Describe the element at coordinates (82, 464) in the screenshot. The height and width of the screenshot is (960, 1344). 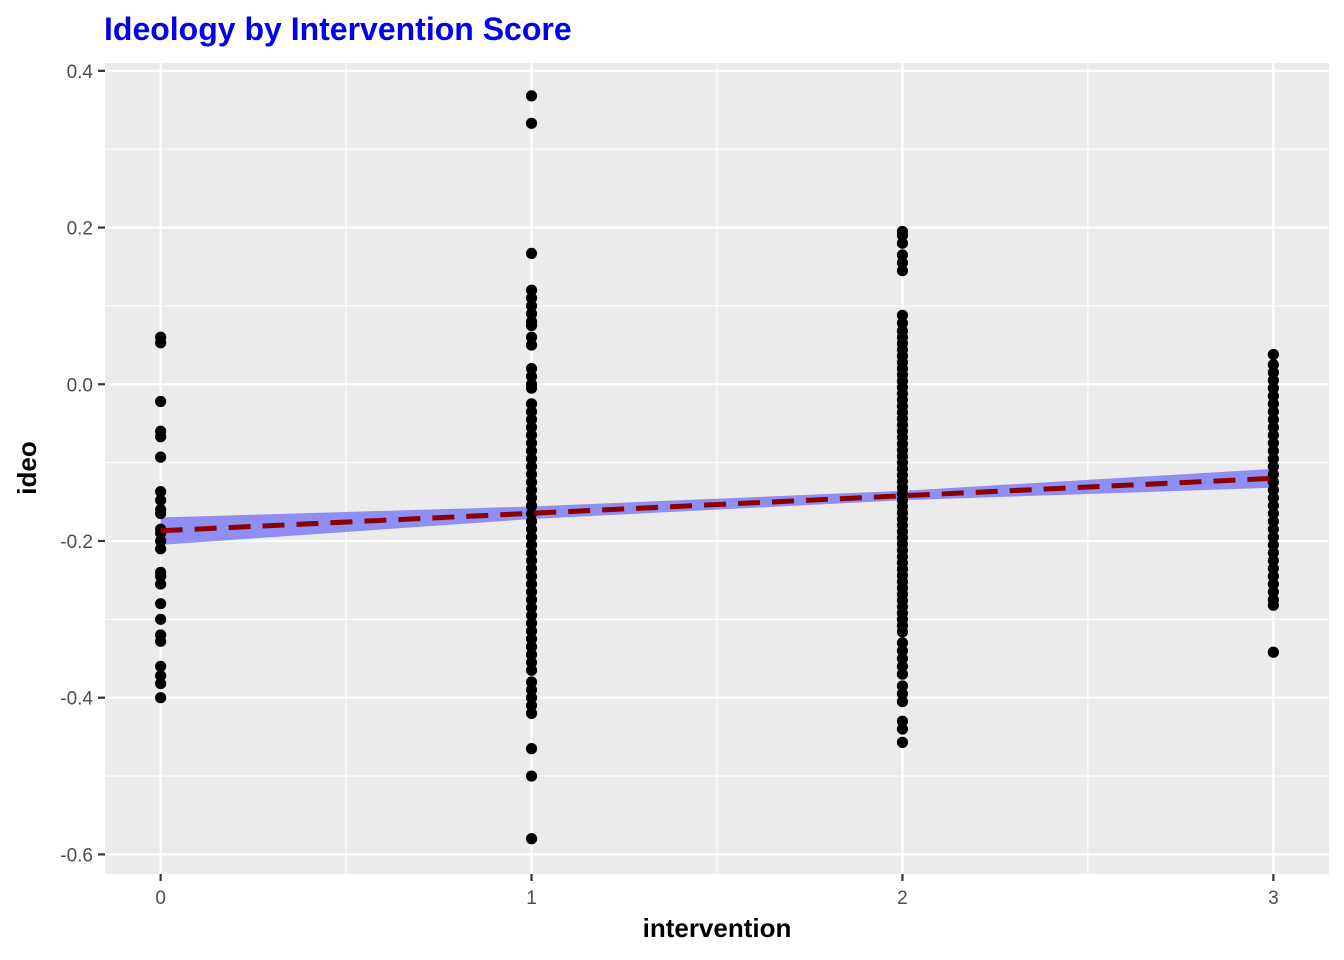
I see `y-axis: -0.6 -0.4 -0.2 0.0 0.2 0.4` at that location.